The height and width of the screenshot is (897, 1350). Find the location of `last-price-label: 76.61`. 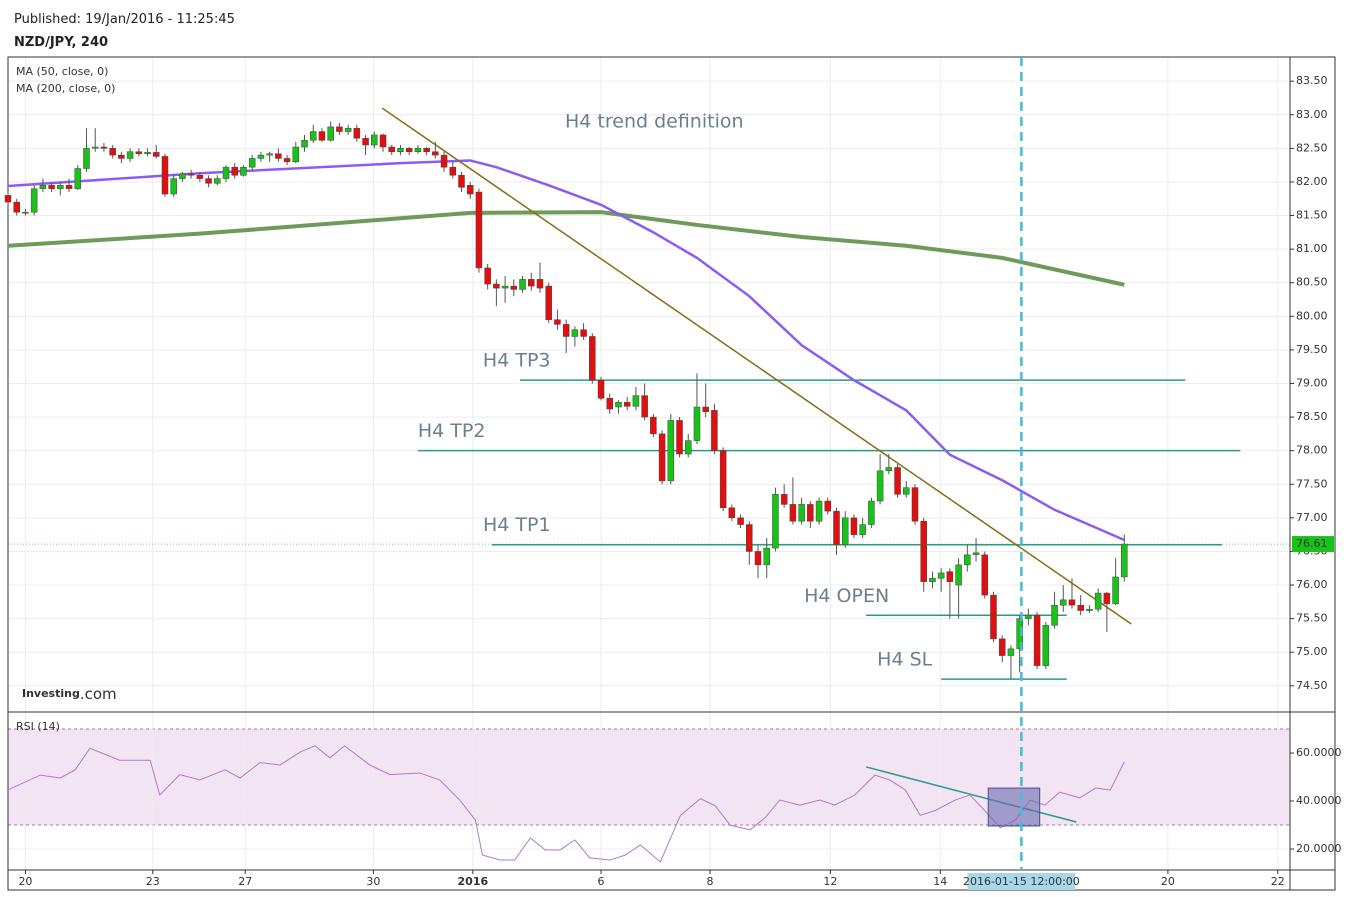

last-price-label: 76.61 is located at coordinates (1312, 543).